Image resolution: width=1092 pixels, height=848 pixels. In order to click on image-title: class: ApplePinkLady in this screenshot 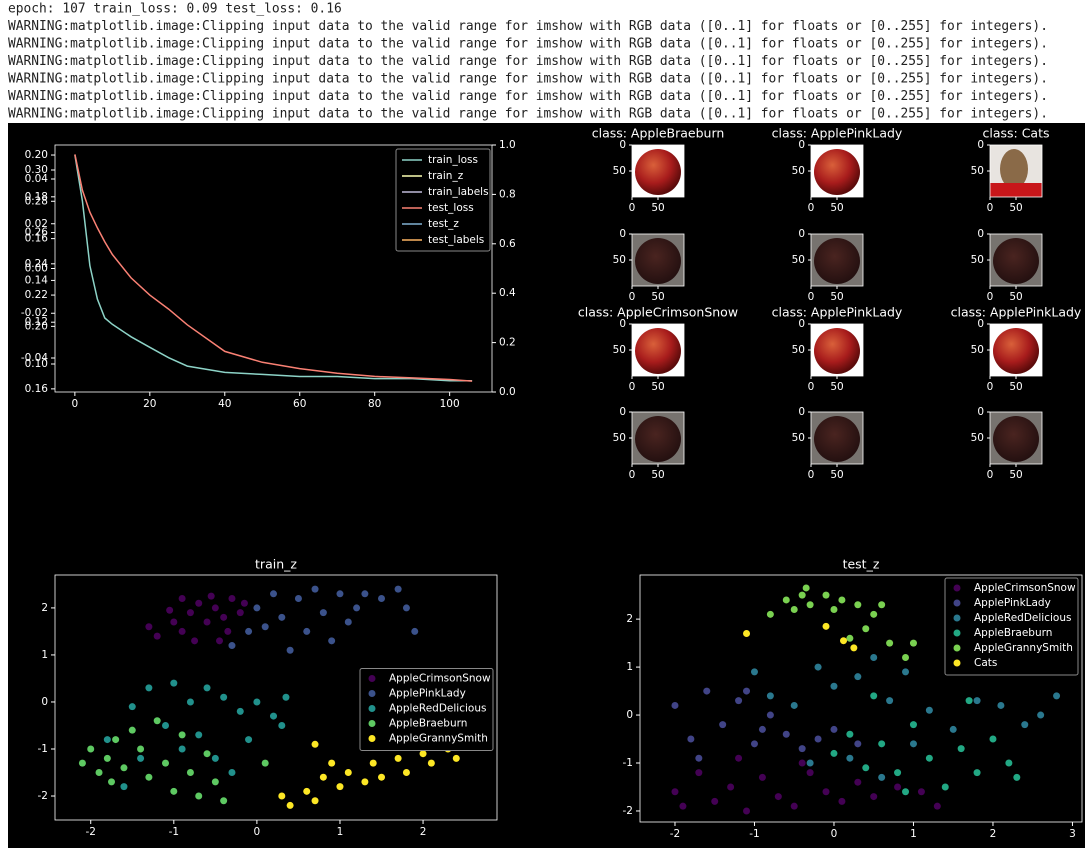, I will do `click(837, 133)`.